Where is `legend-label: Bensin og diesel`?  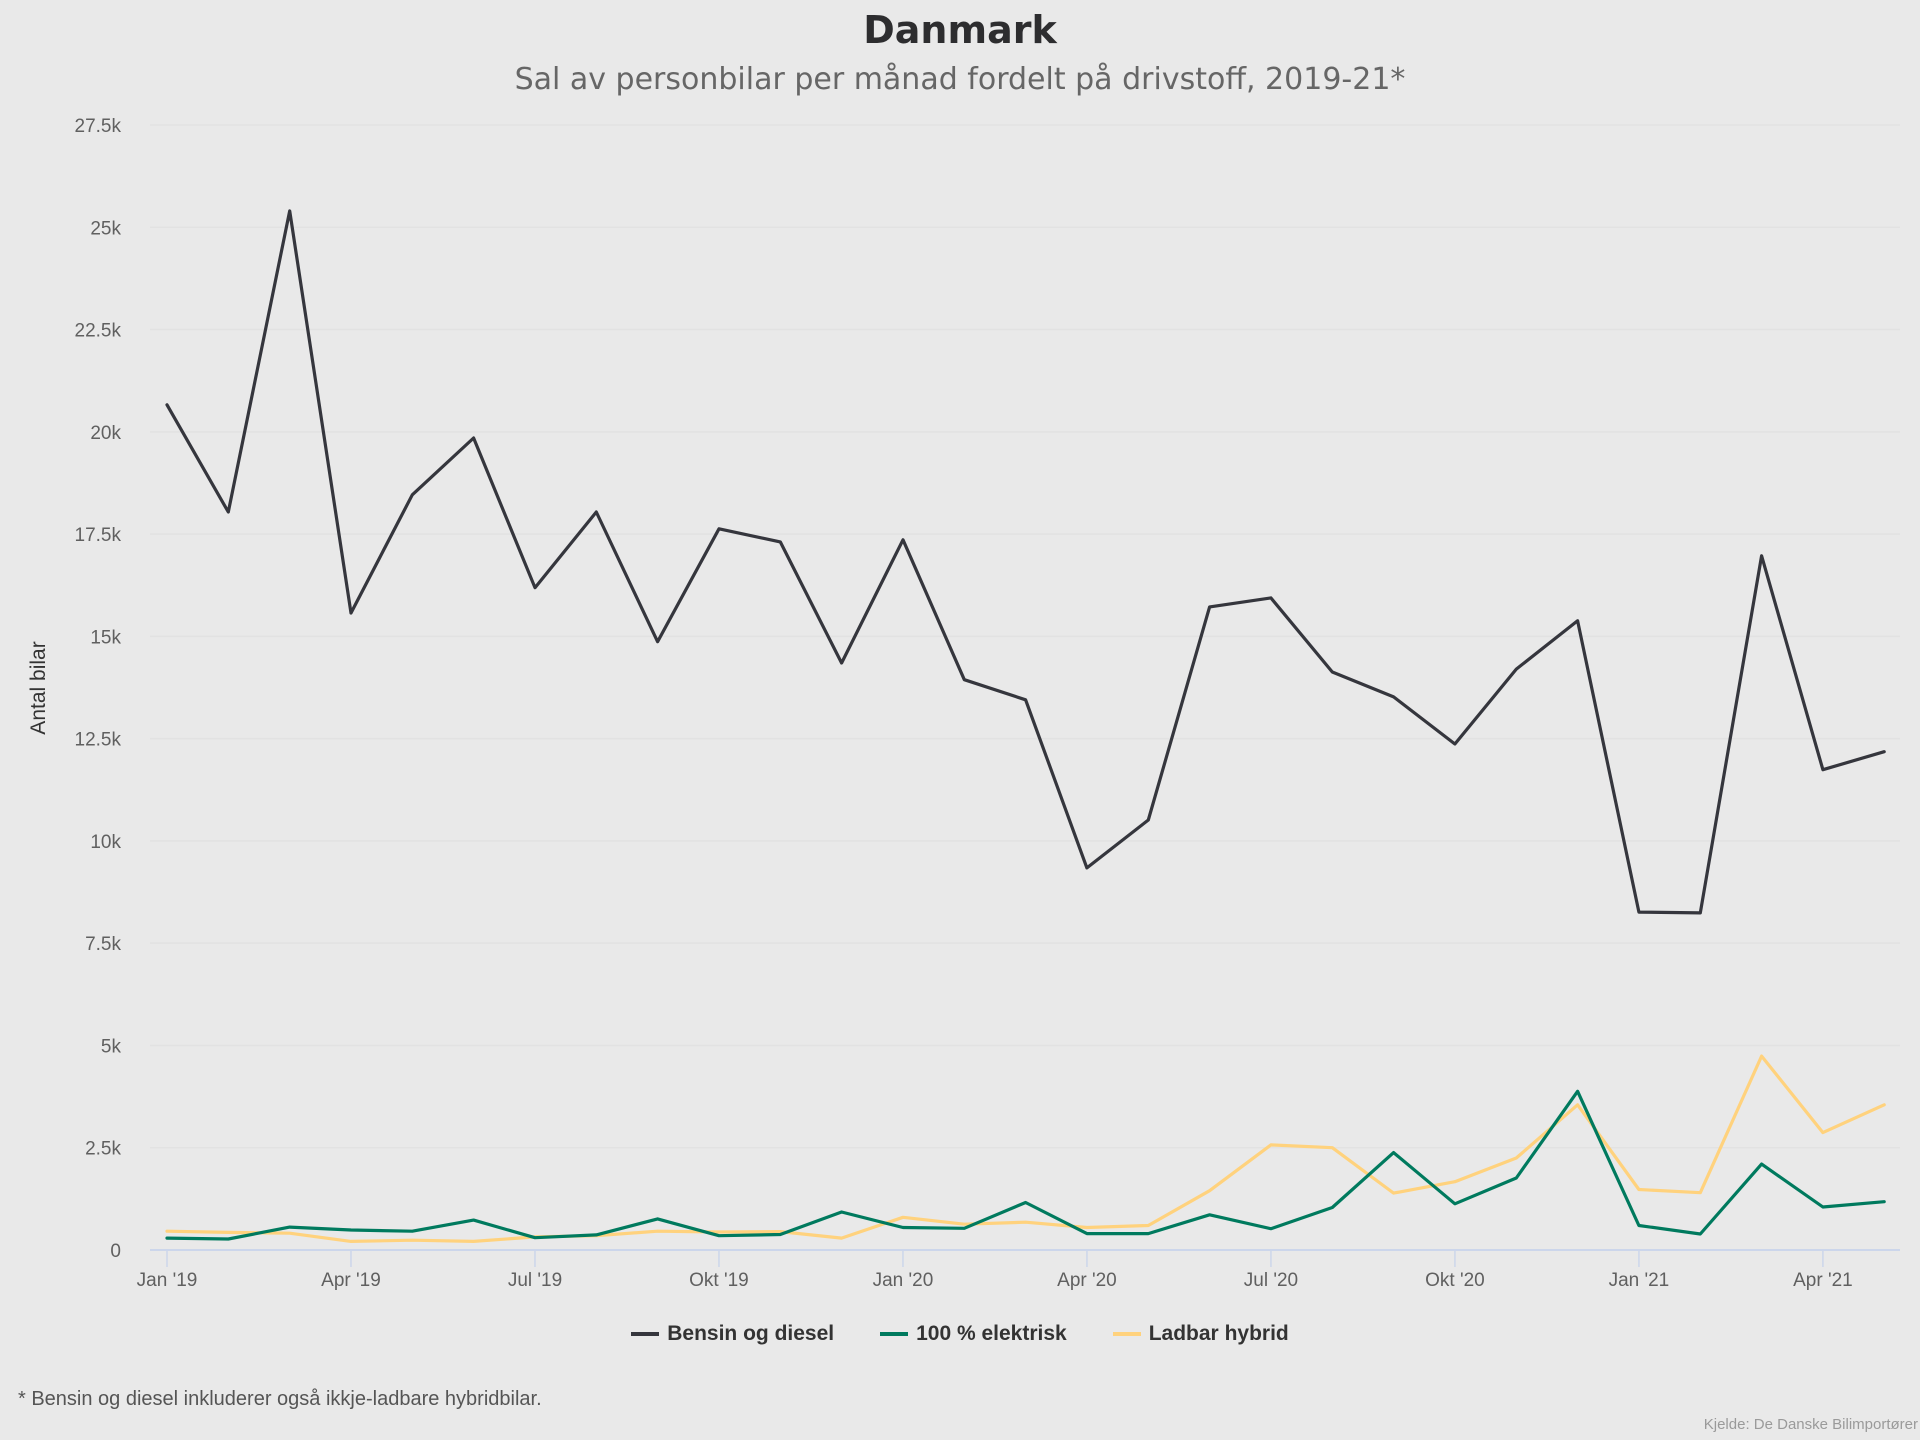
legend-label: Bensin og diesel is located at coordinates (751, 1333).